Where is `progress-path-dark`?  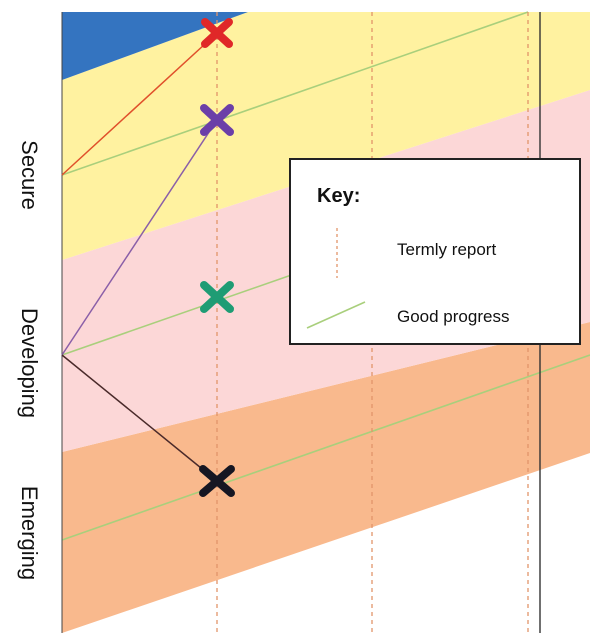
progress-path-dark is located at coordinates (139, 418).